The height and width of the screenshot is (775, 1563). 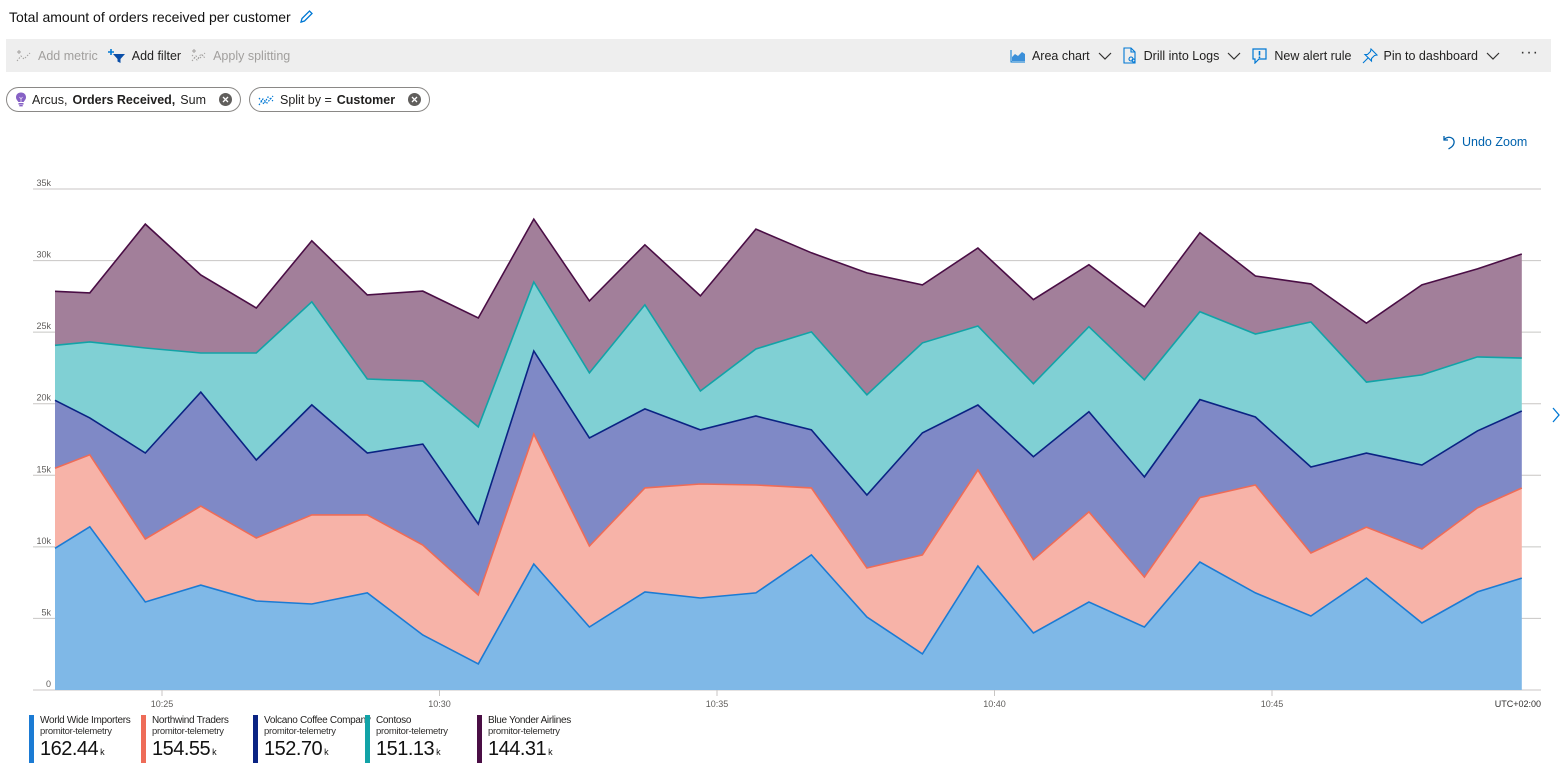 I want to click on add-filter-icon, so click(x=116, y=55).